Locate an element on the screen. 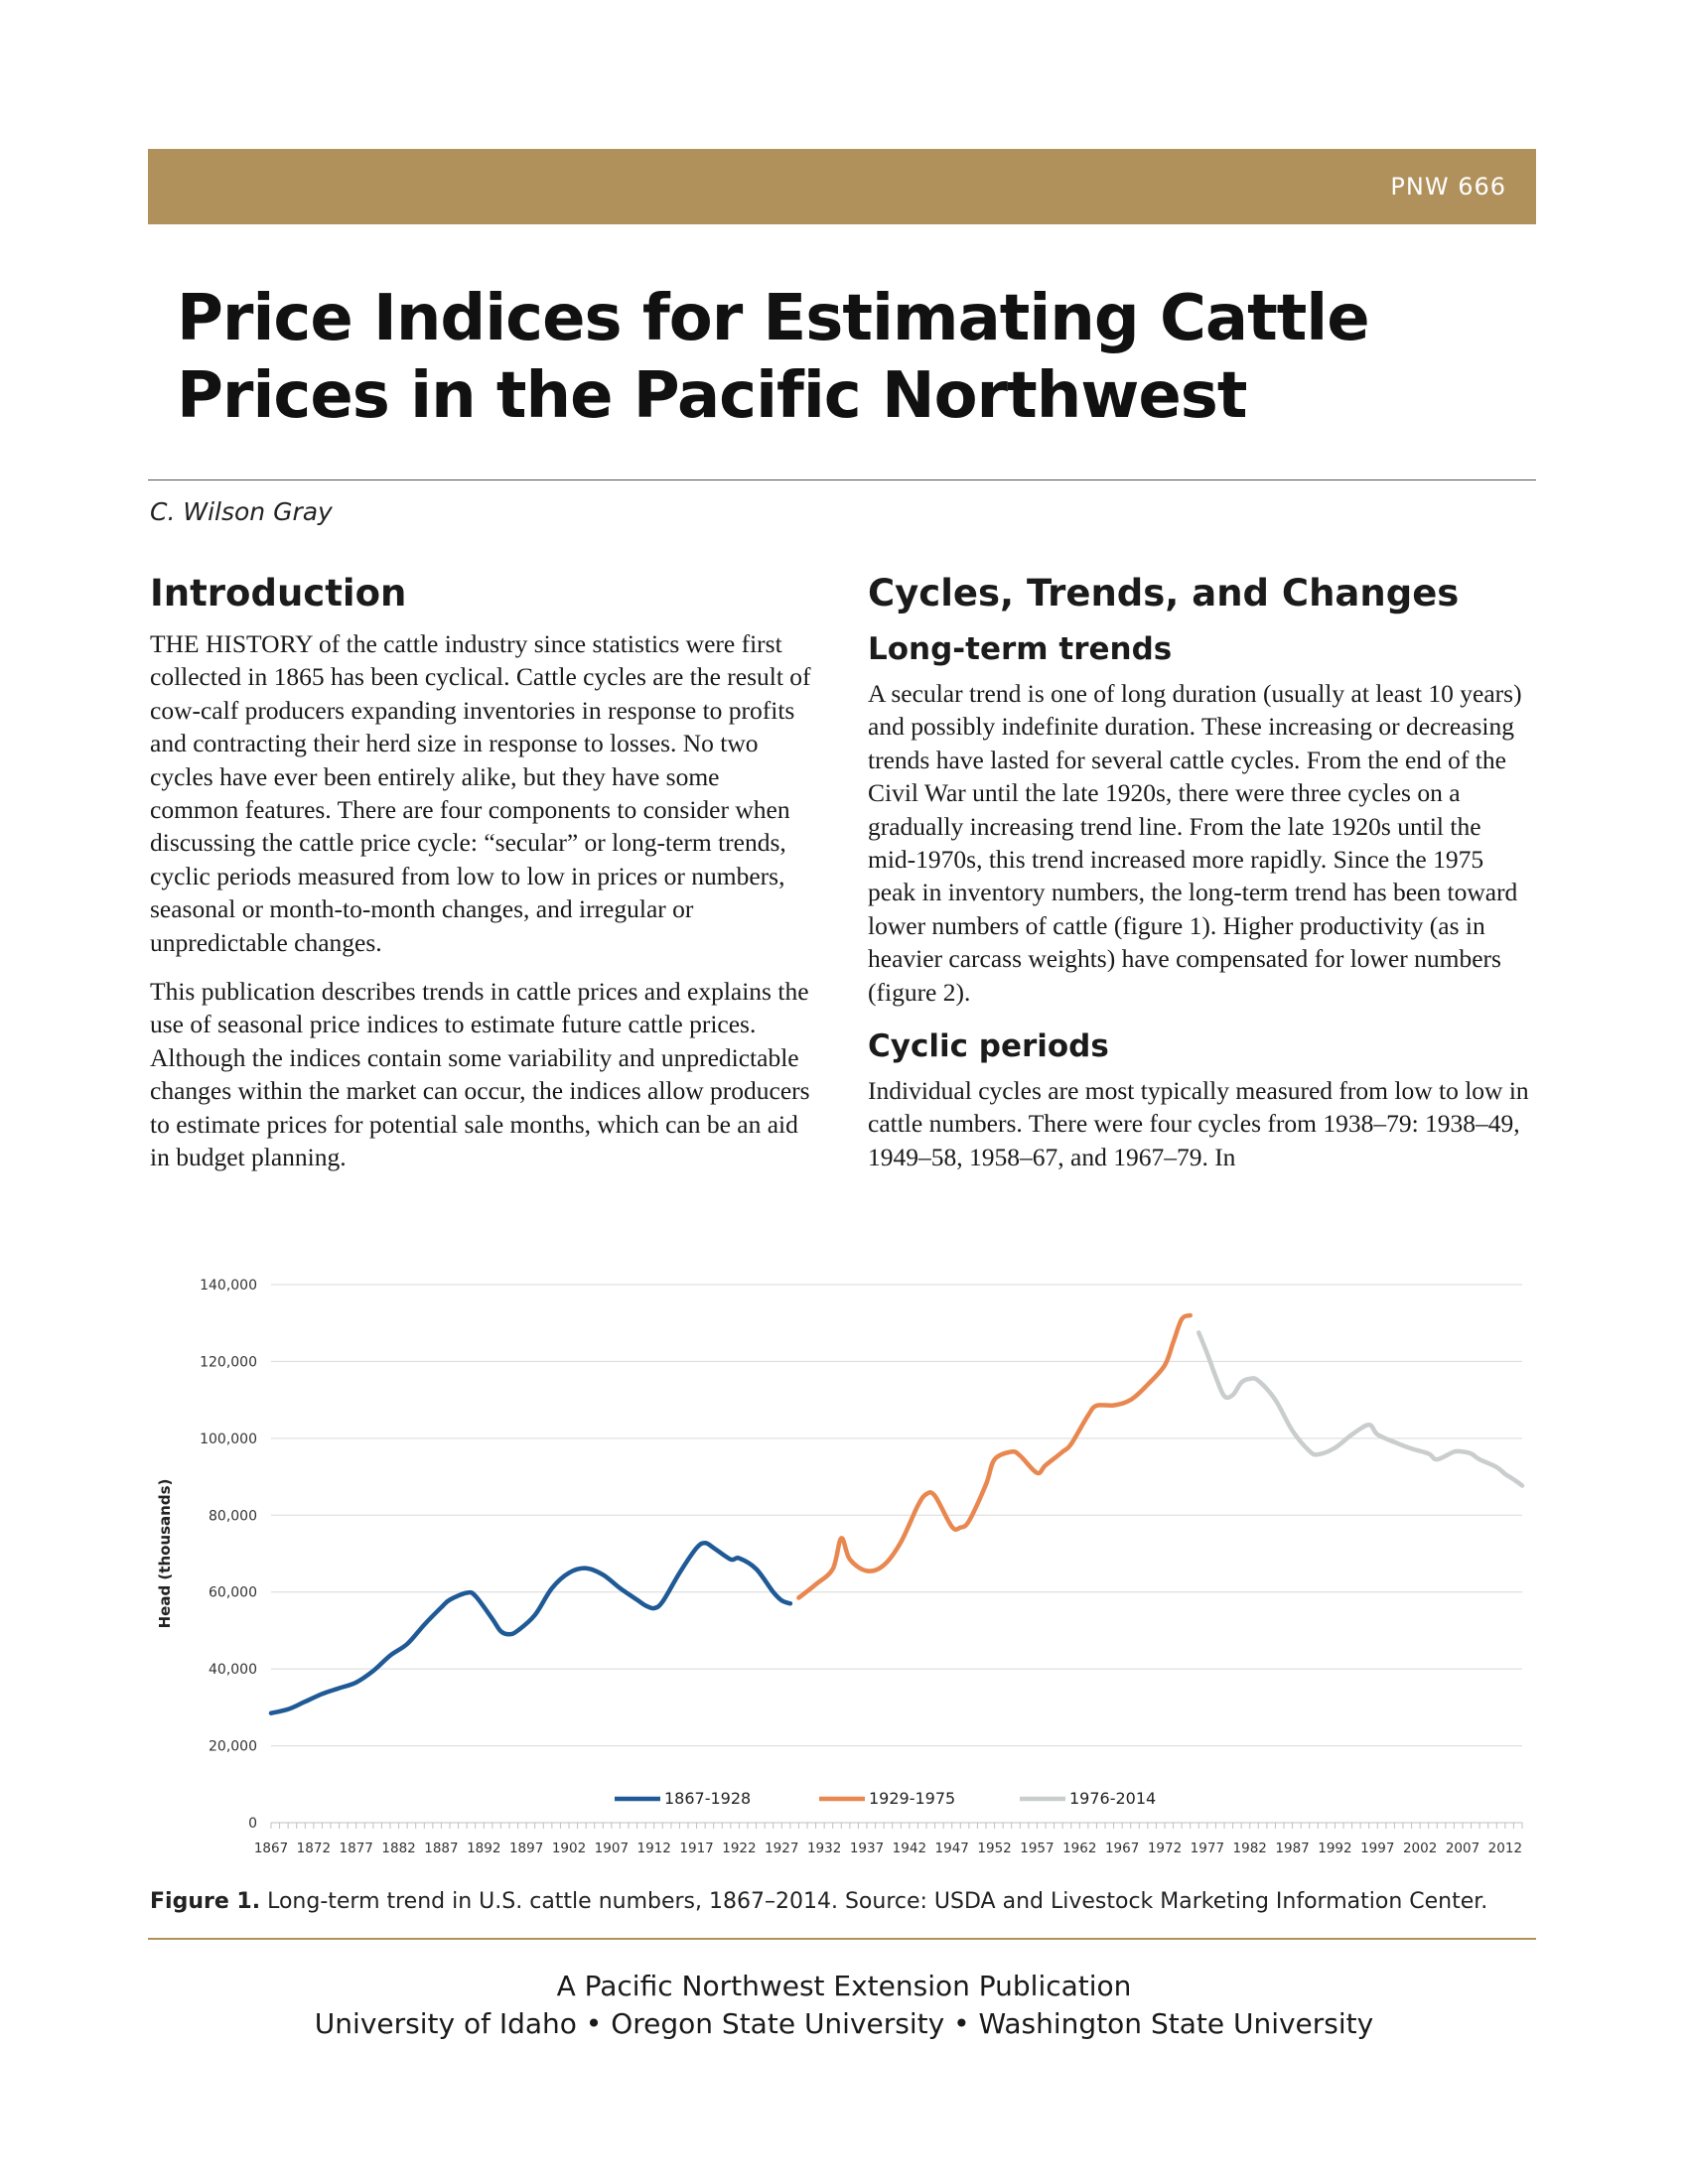 This screenshot has height=2184, width=1688. legend-label: 1929-1975 is located at coordinates (912, 1798).